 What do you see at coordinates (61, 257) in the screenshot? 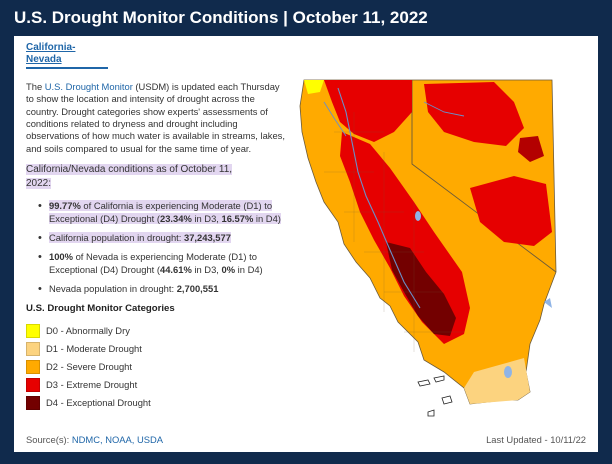
I see `nv-drought-pct: 100%` at bounding box center [61, 257].